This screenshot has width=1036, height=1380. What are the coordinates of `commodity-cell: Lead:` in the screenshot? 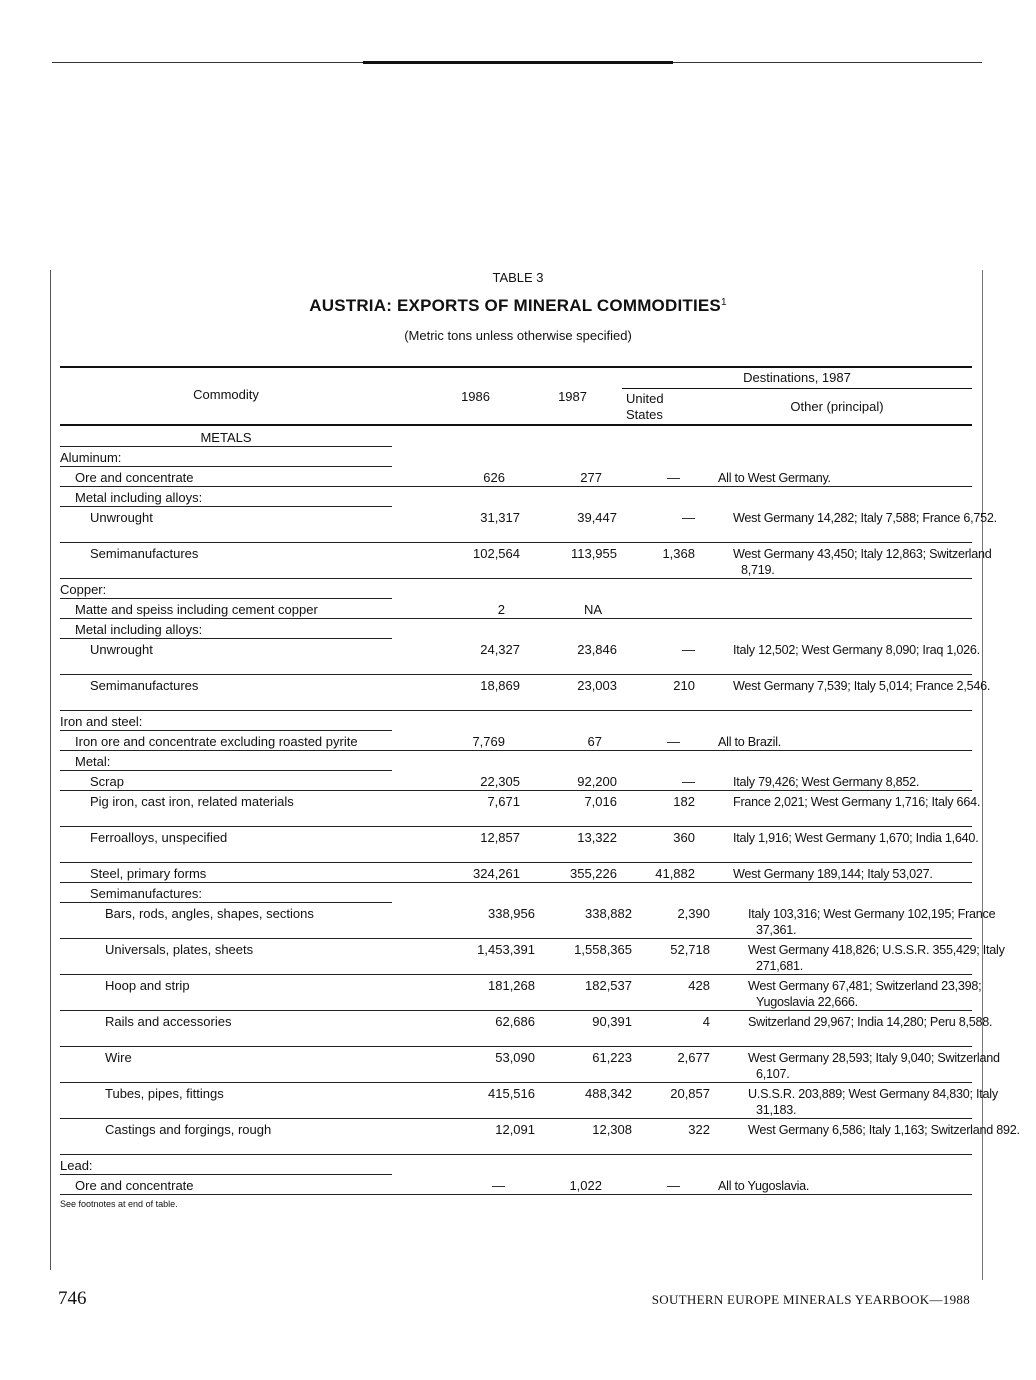 It's located at (76, 1165).